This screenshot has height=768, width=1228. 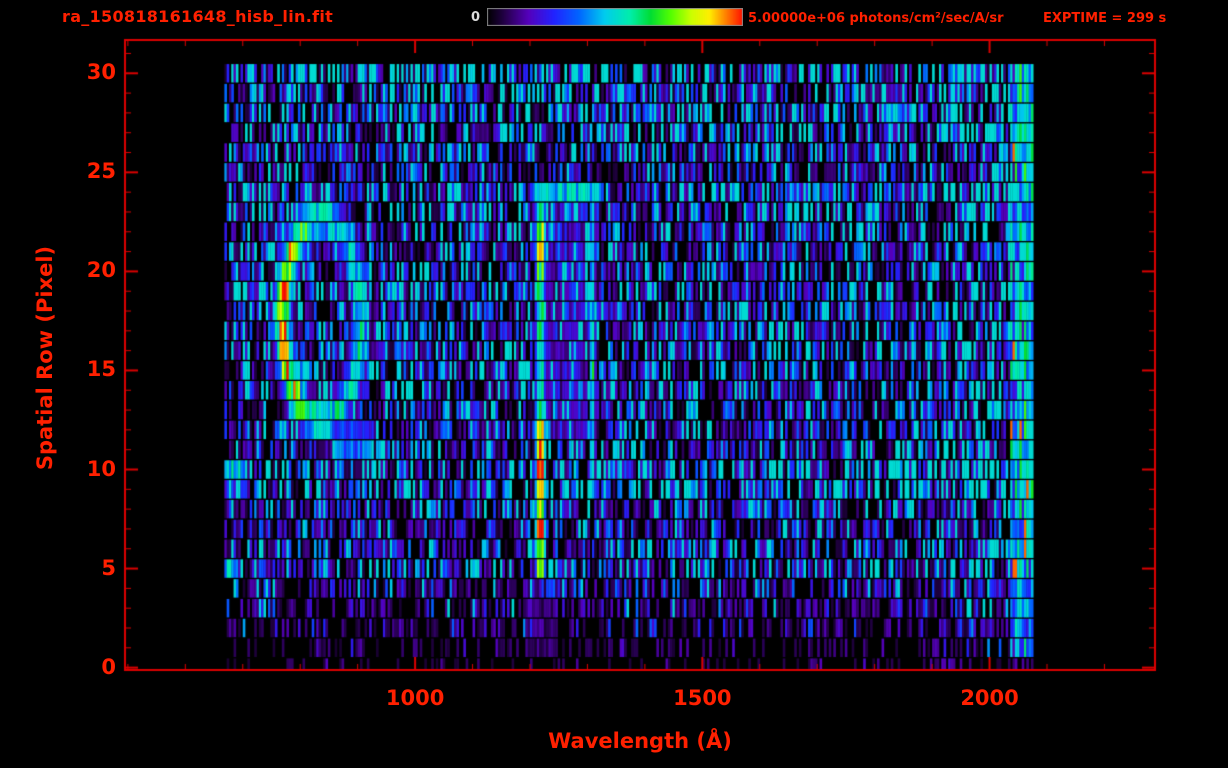 I want to click on y-tick-label: 5, so click(x=108, y=567).